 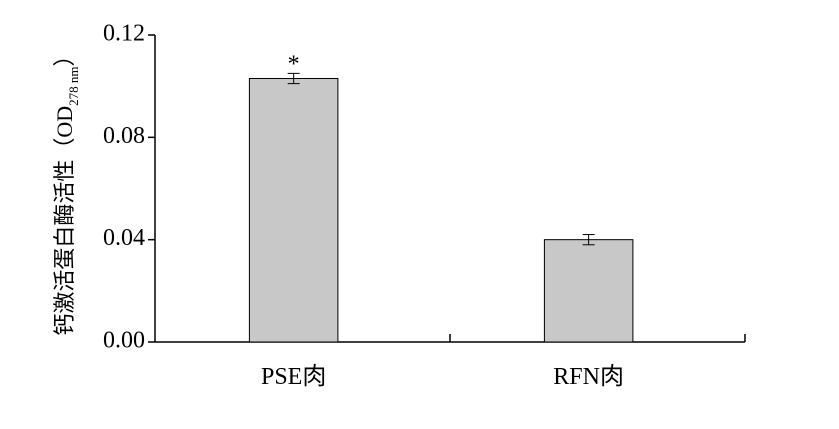 What do you see at coordinates (124, 34) in the screenshot?
I see `y-tick-label: 0.12` at bounding box center [124, 34].